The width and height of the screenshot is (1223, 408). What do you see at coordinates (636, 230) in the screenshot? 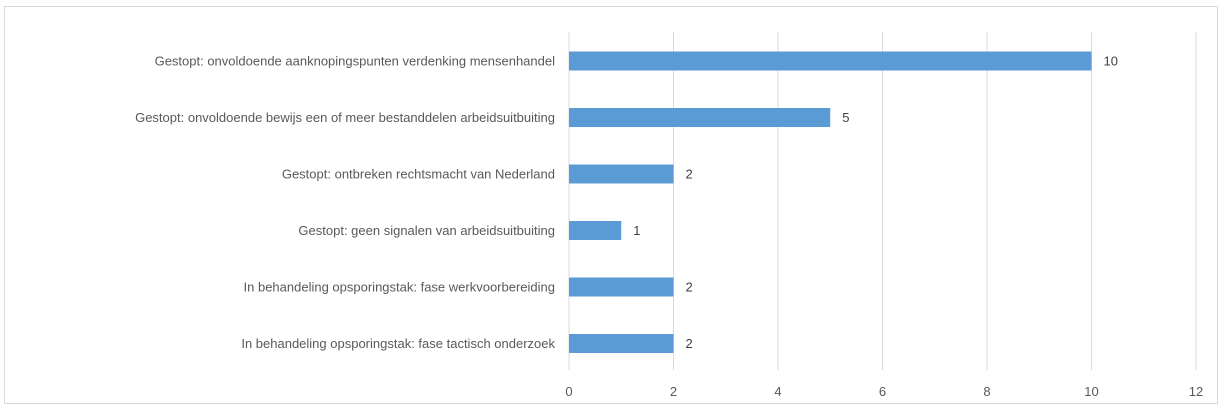
I see `data-label: 1` at bounding box center [636, 230].